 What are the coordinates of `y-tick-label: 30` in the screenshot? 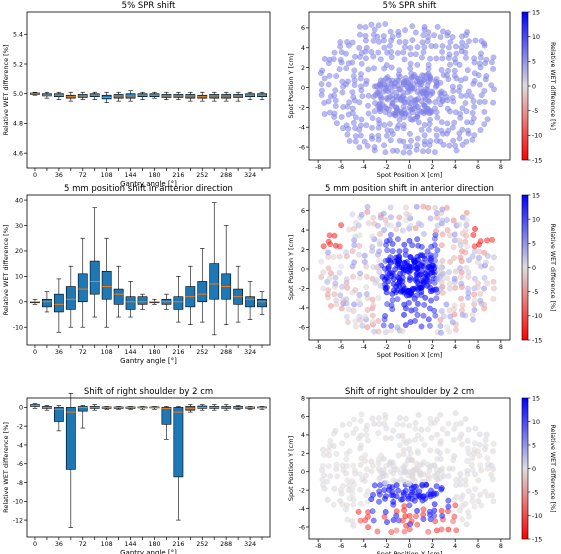 It's located at (19, 226).